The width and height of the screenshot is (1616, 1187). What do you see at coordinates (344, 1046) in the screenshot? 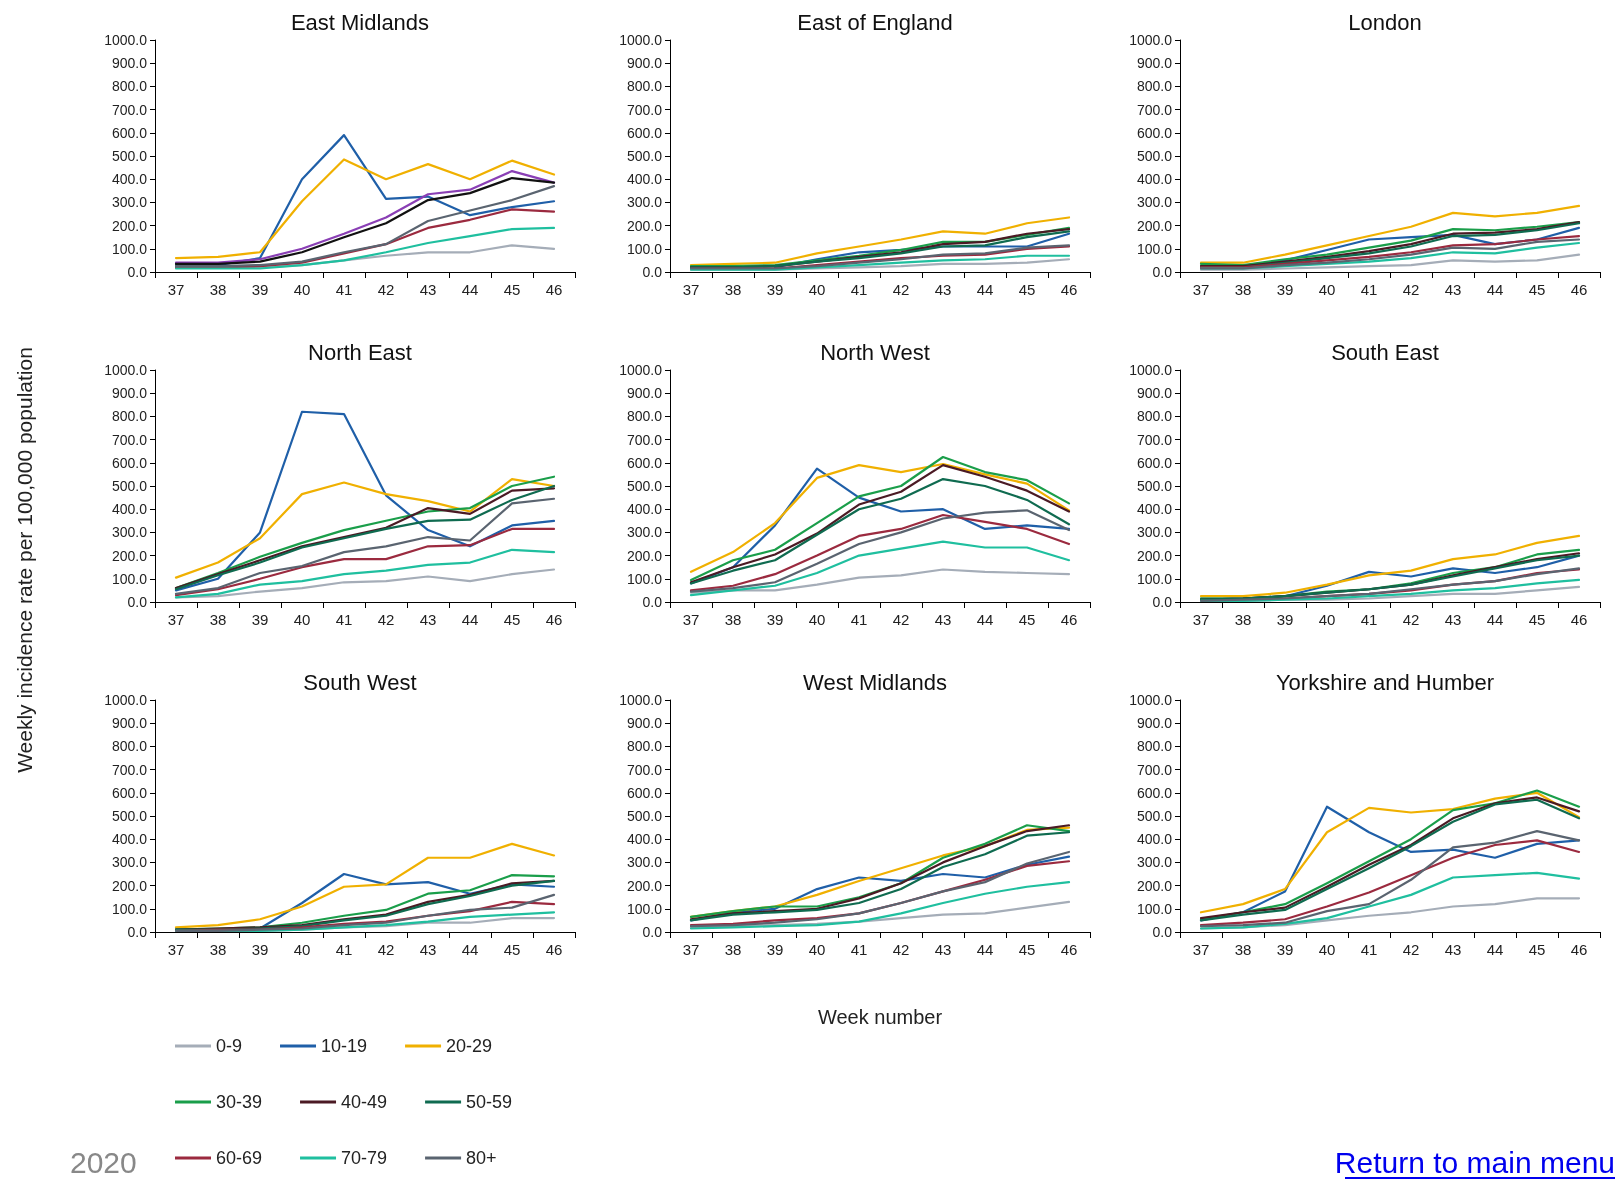
I see `legend-label: 10-19` at bounding box center [344, 1046].